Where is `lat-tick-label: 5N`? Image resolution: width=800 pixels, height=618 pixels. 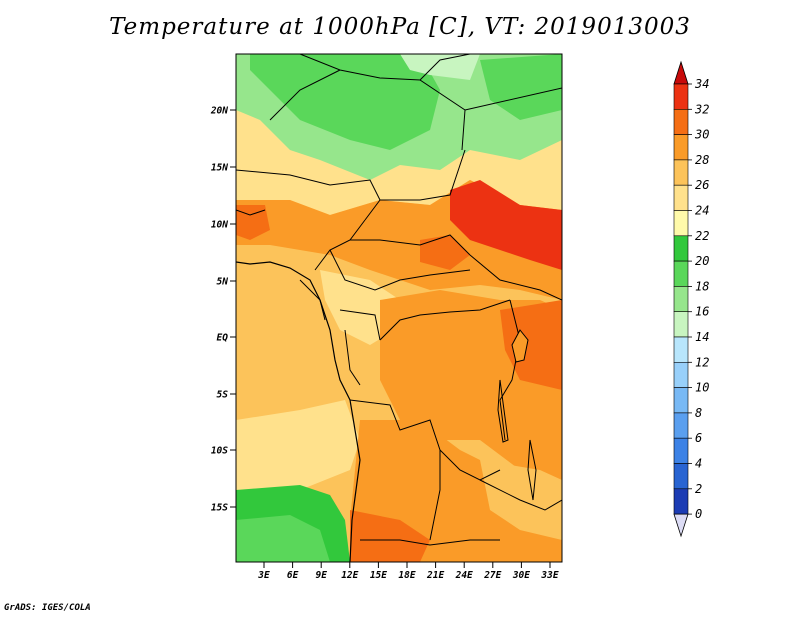
lat-tick-label: 5N is located at coordinates (223, 282).